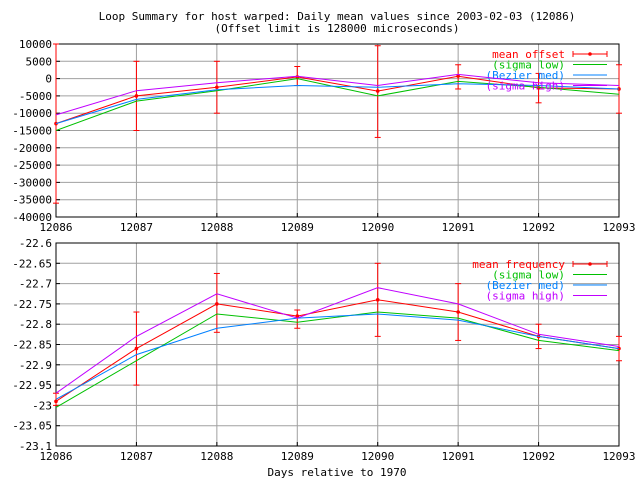 The image size is (640, 485). I want to click on plot-1-y-tick-label: -10000, so click(32, 113).